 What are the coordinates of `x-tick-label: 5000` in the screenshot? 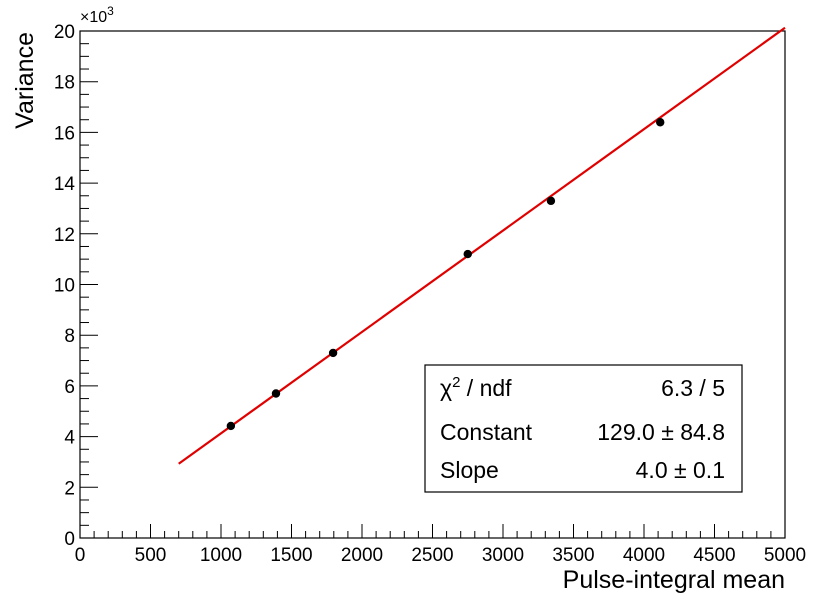 It's located at (785, 555).